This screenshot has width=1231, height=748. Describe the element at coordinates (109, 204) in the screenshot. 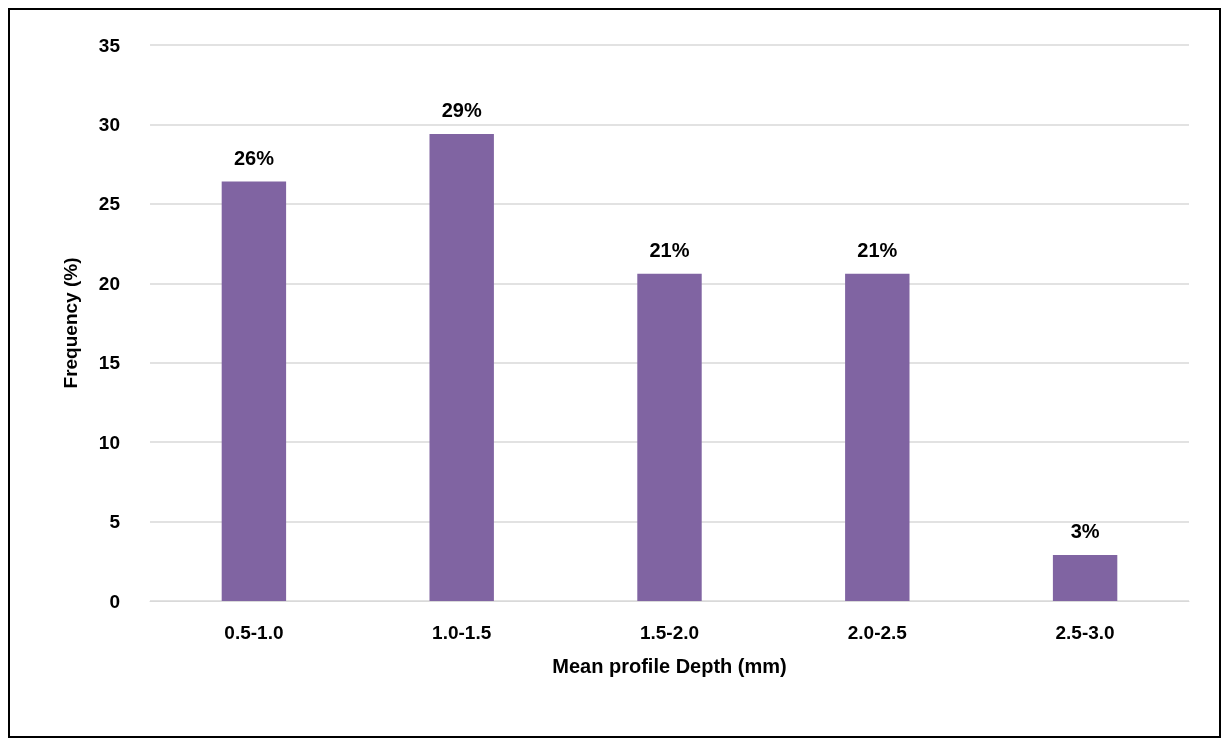

I see `y-tick-label: 25` at that location.